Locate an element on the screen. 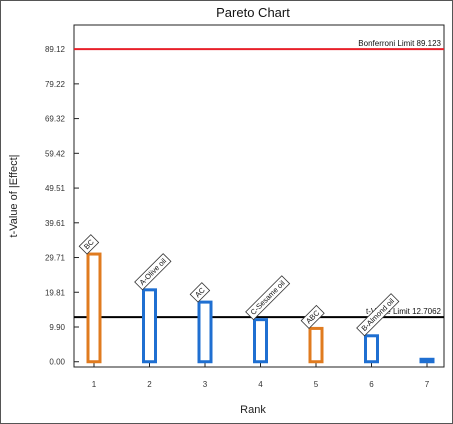  y-tick-label: 29.71 is located at coordinates (55, 258).